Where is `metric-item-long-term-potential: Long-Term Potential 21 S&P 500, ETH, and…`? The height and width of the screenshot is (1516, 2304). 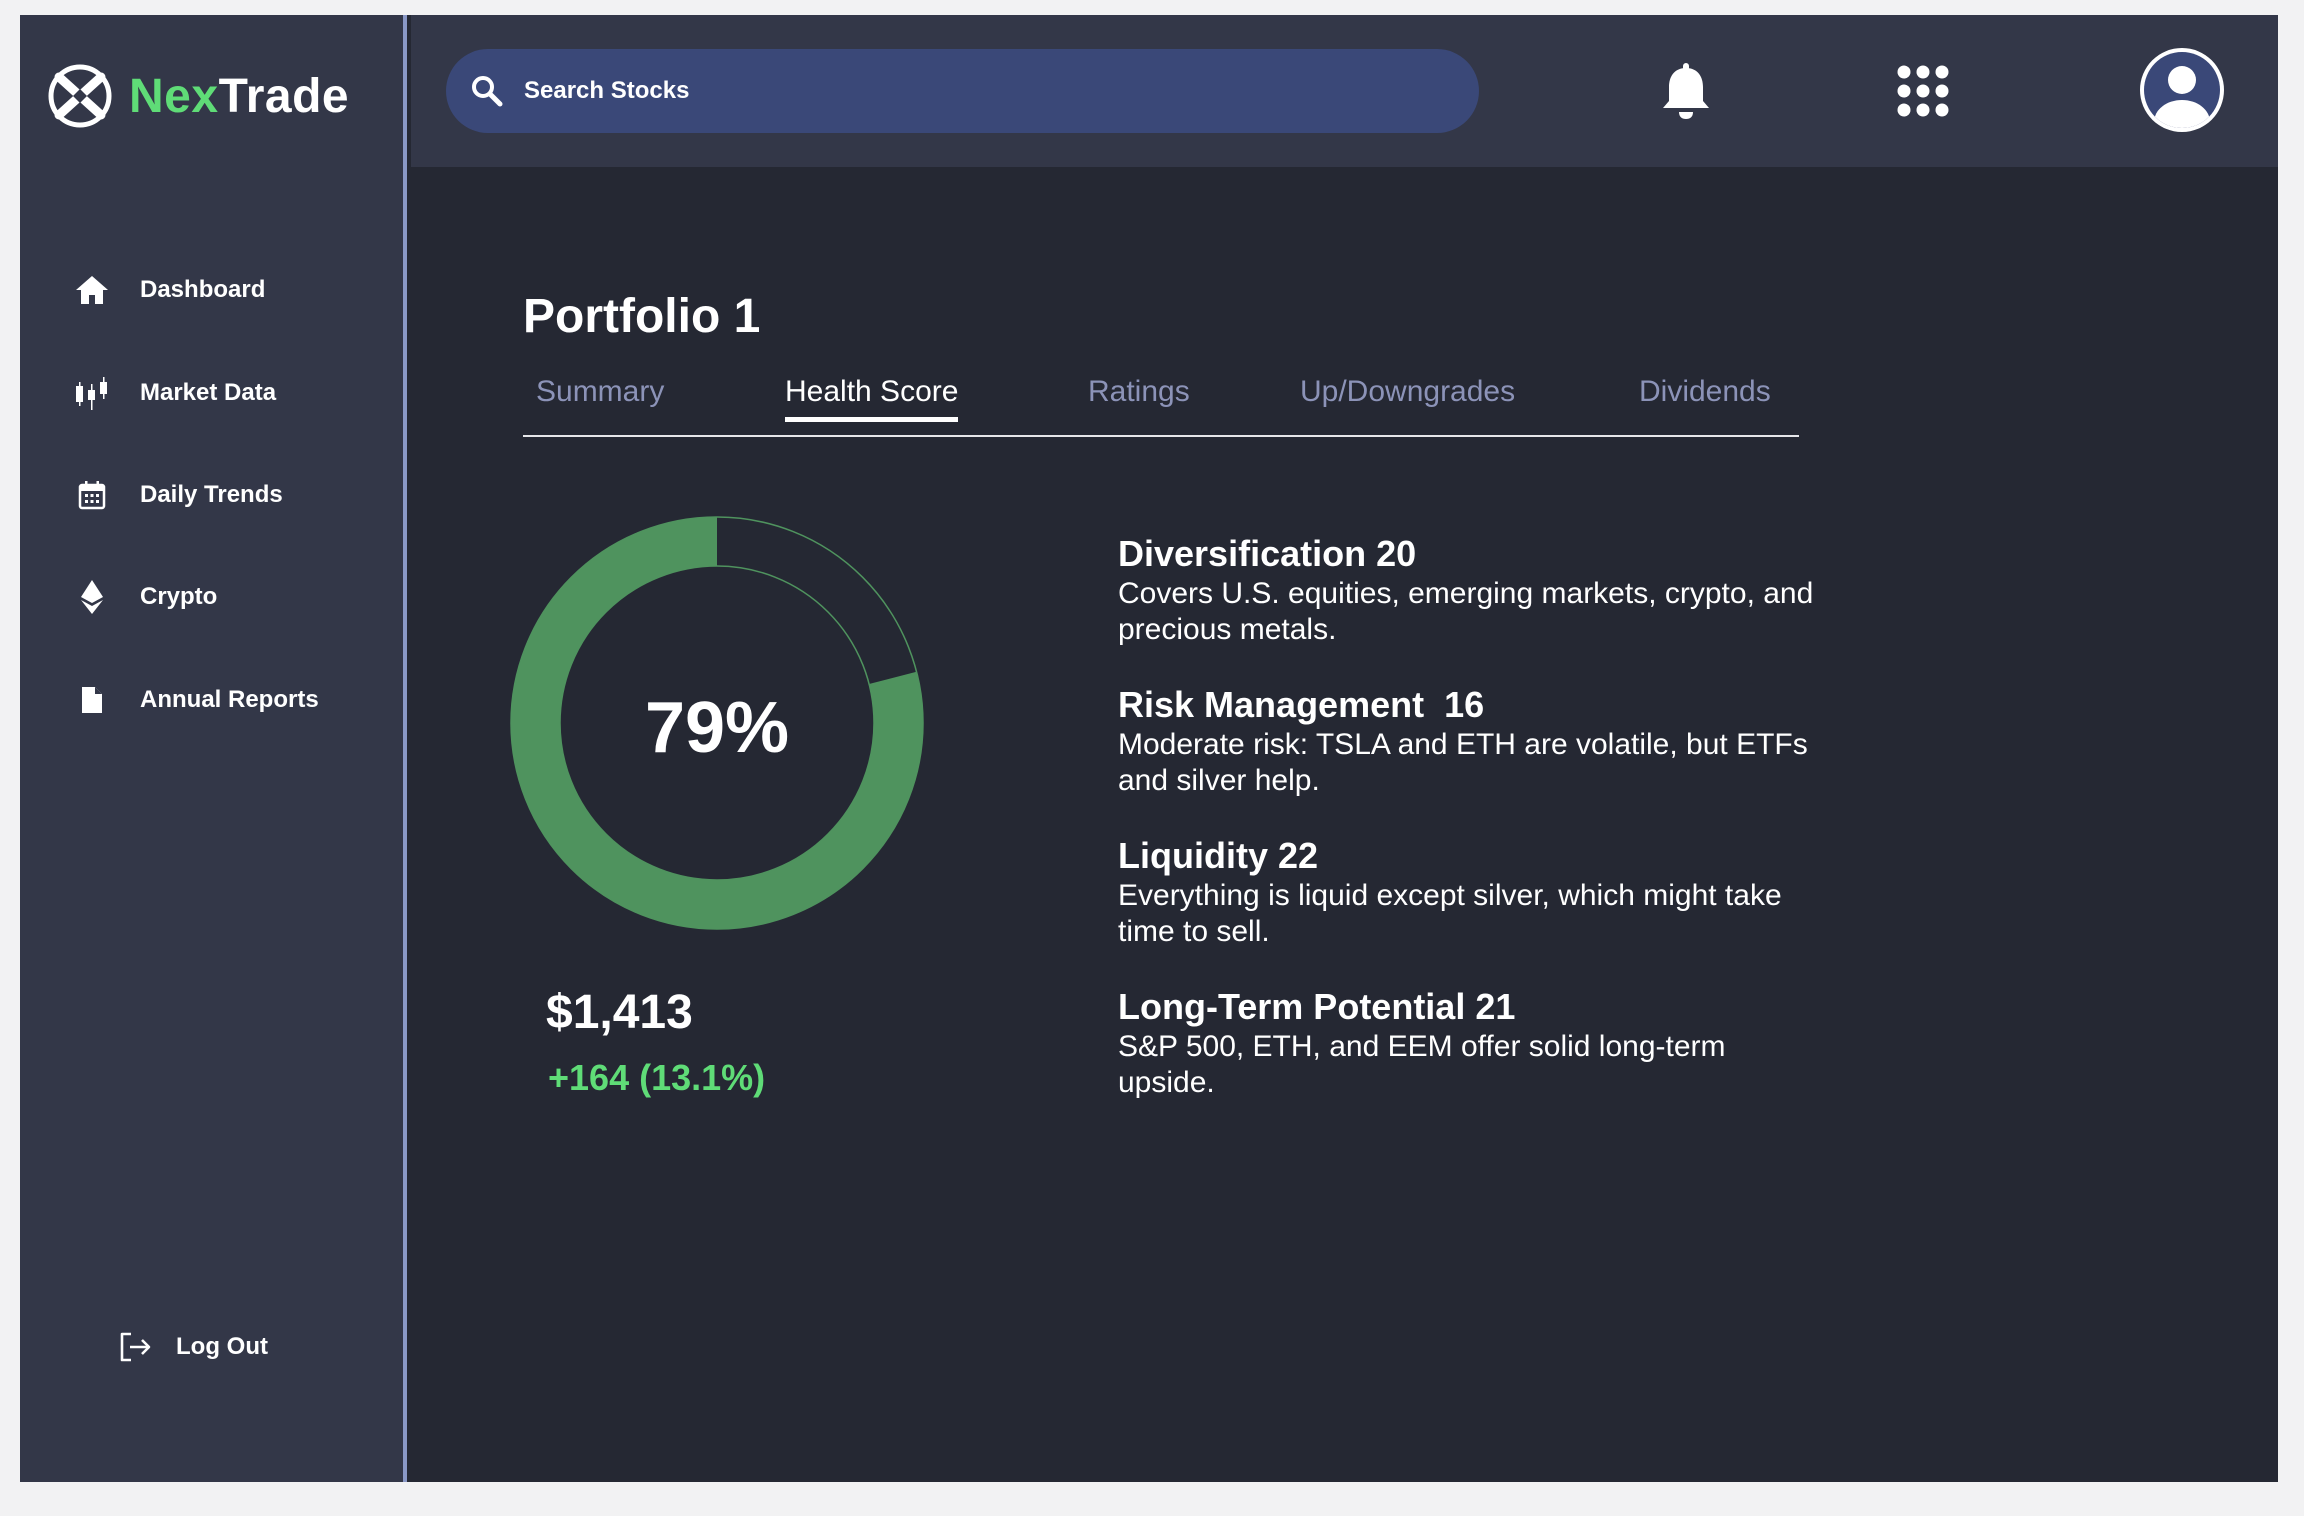
metric-item-long-term-potential: Long-Term Potential 21 S&P 500, ETH, and… is located at coordinates (1468, 1044).